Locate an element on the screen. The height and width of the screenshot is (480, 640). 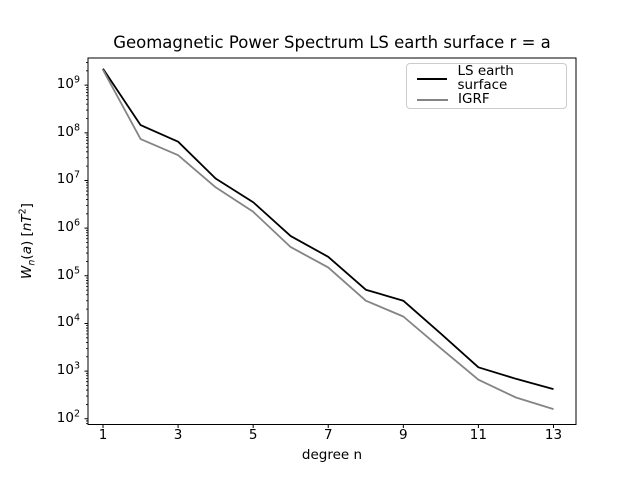
legend-entry-ls: LS earth surface is located at coordinates (491, 78).